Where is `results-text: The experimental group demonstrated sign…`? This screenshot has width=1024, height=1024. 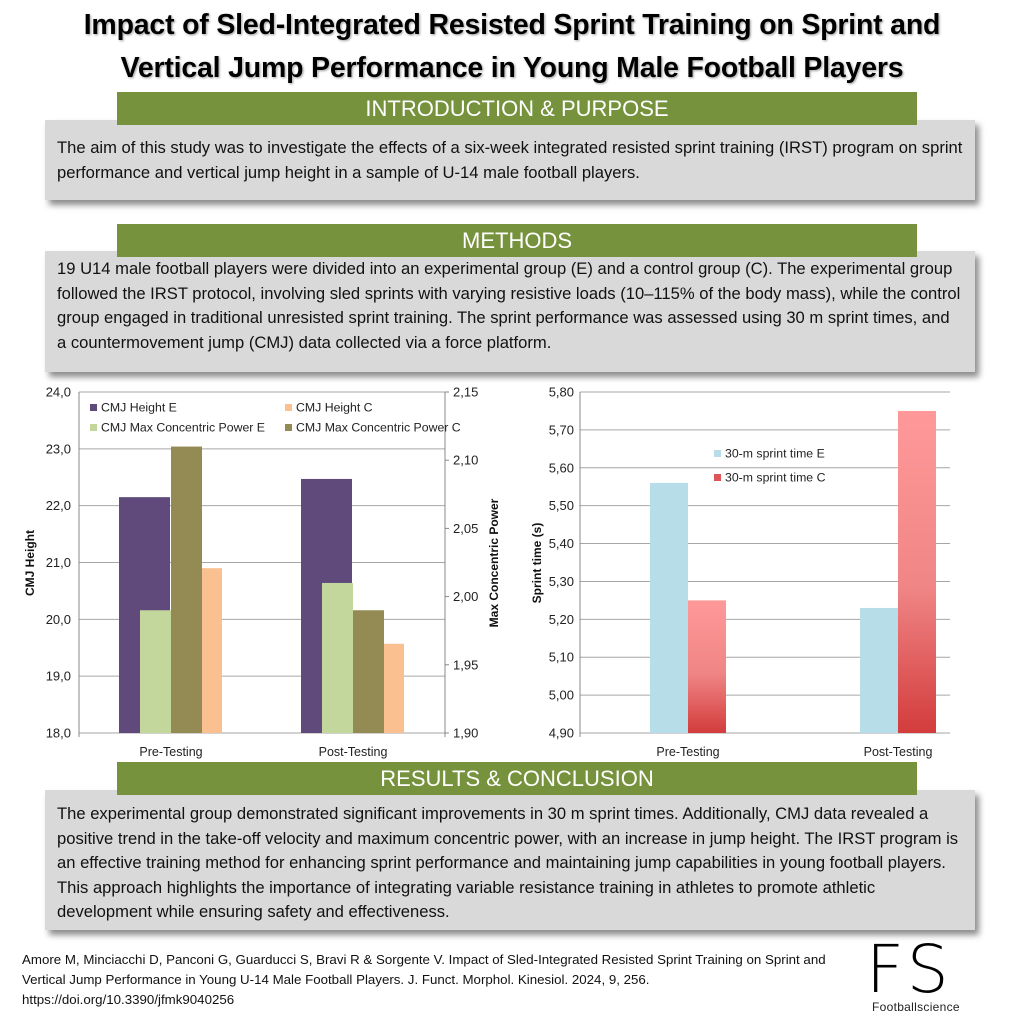
results-text: The experimental group demonstrated sign… is located at coordinates (510, 860).